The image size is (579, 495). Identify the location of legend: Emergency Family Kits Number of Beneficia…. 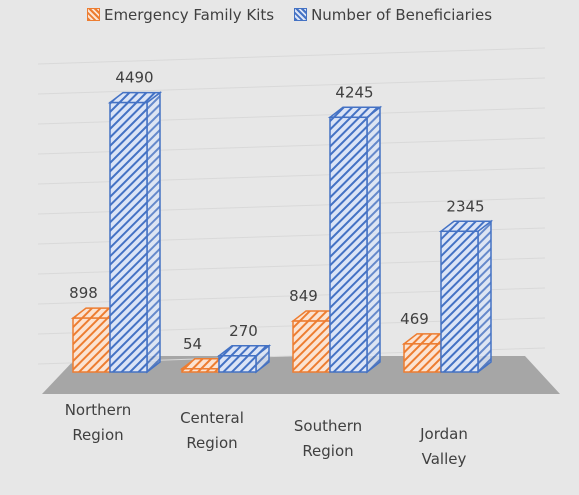
(289, 15).